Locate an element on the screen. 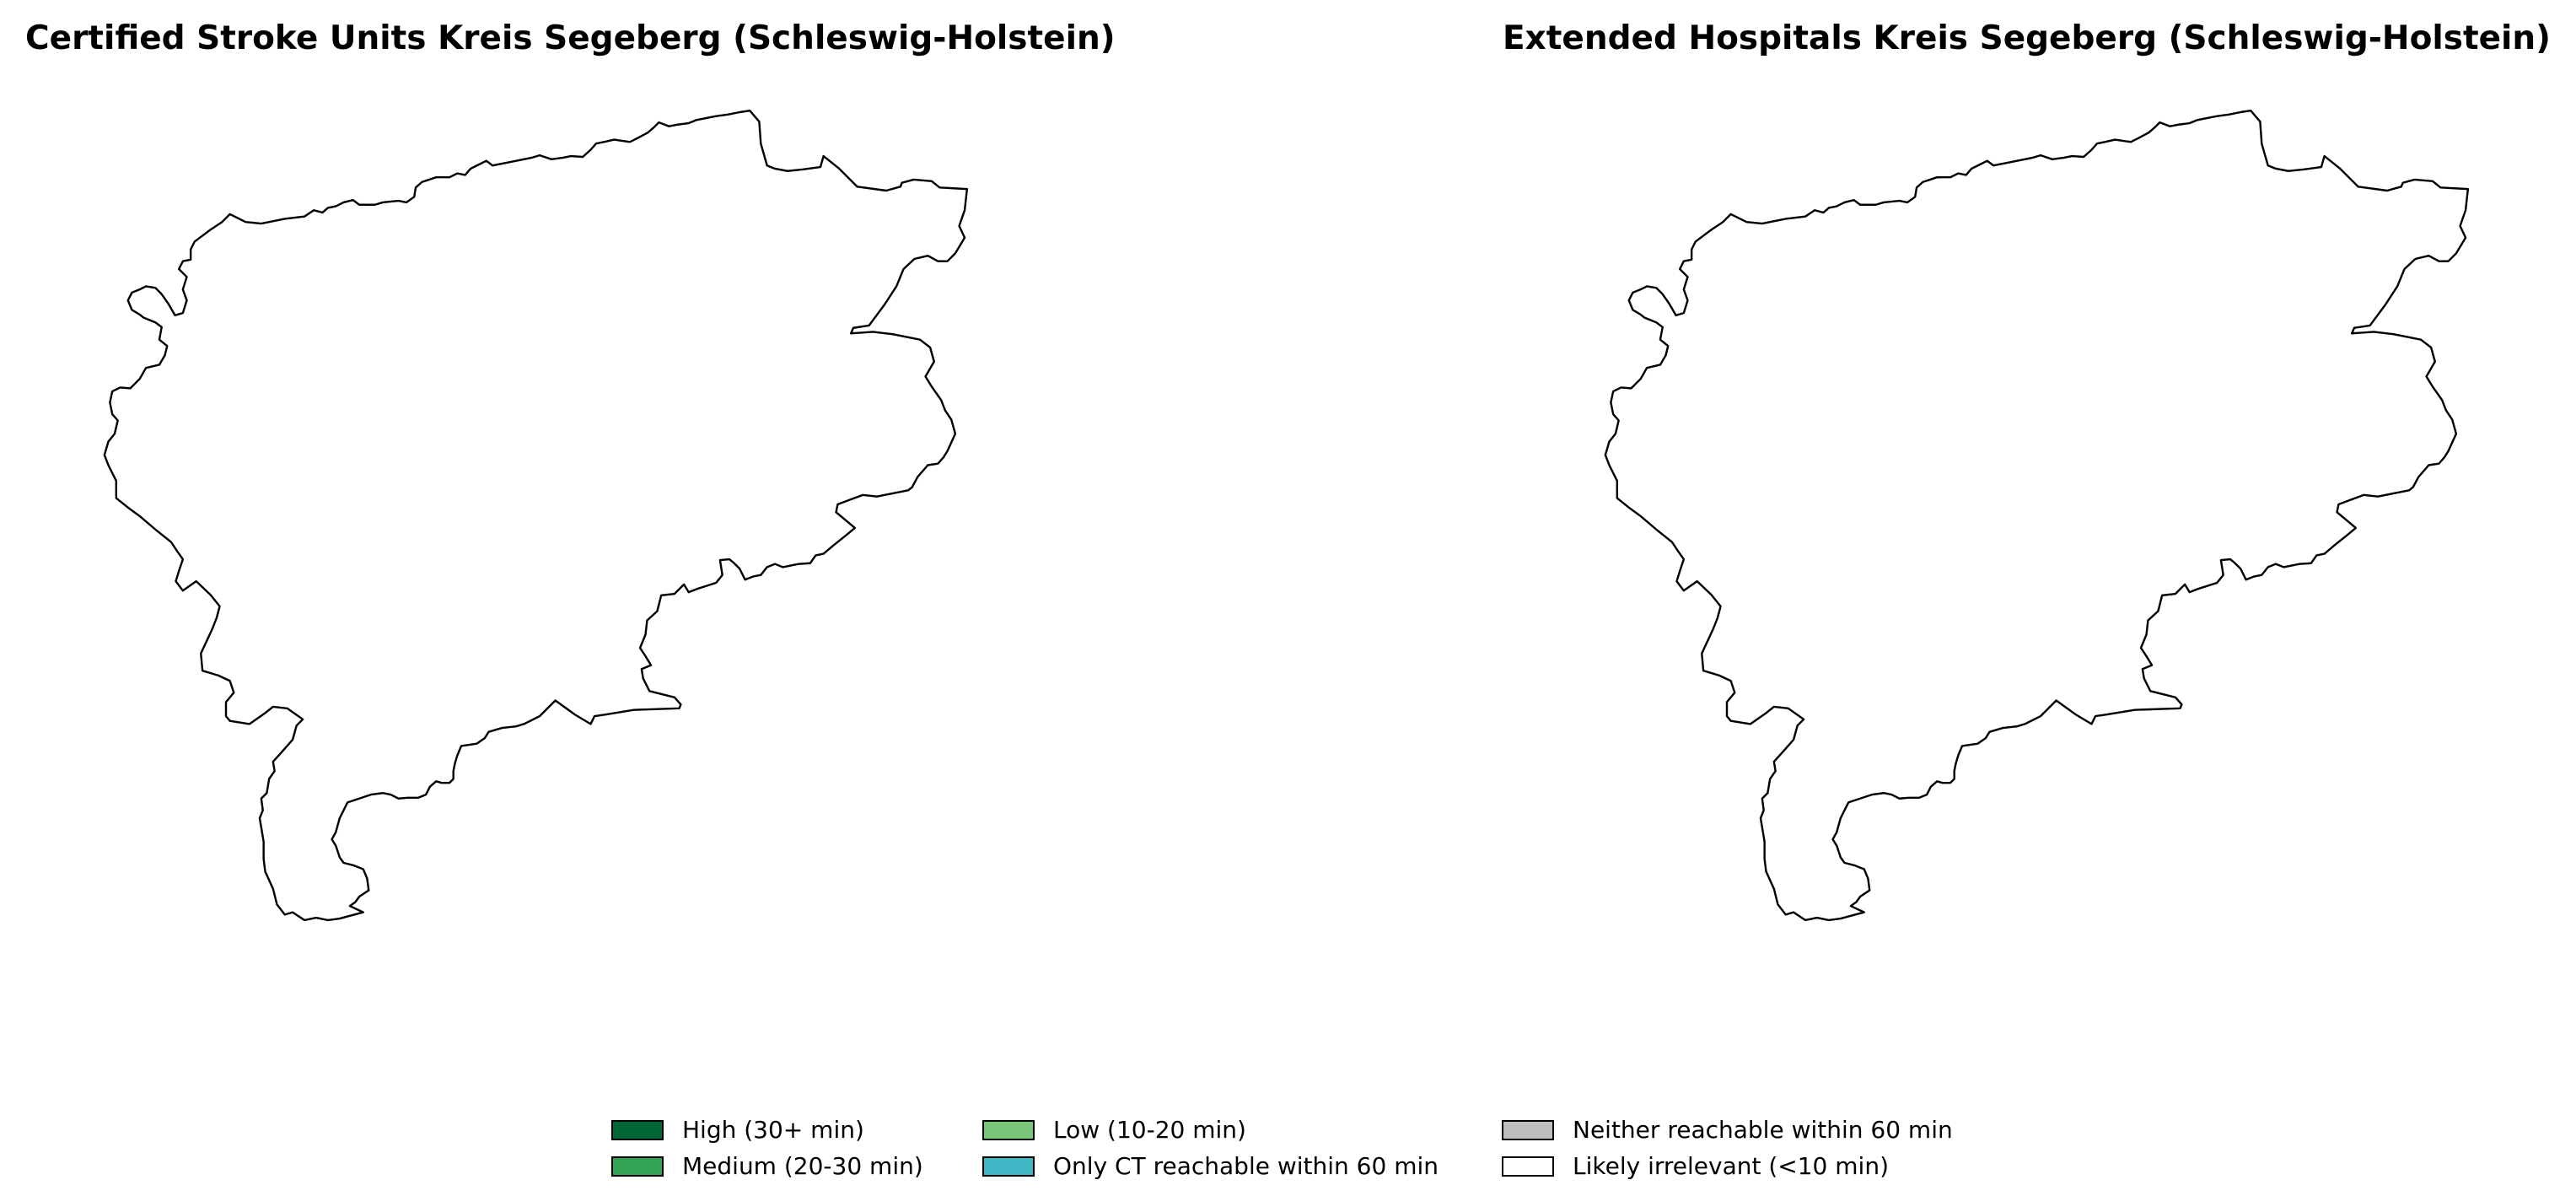 The width and height of the screenshot is (2576, 1196). legend-item-low: Low (10-20 min) is located at coordinates (1242, 1130).